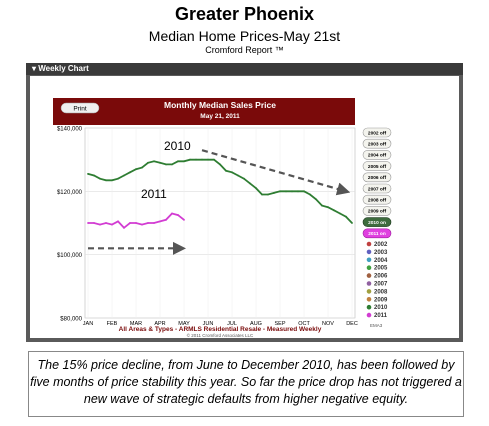 Image resolution: width=489 pixels, height=426 pixels. Describe the element at coordinates (377, 177) in the screenshot. I see `toggle-2006: 2006 off` at that location.